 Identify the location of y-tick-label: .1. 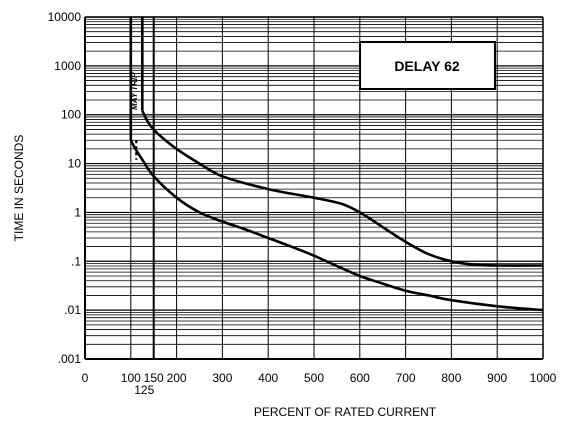
(76, 261).